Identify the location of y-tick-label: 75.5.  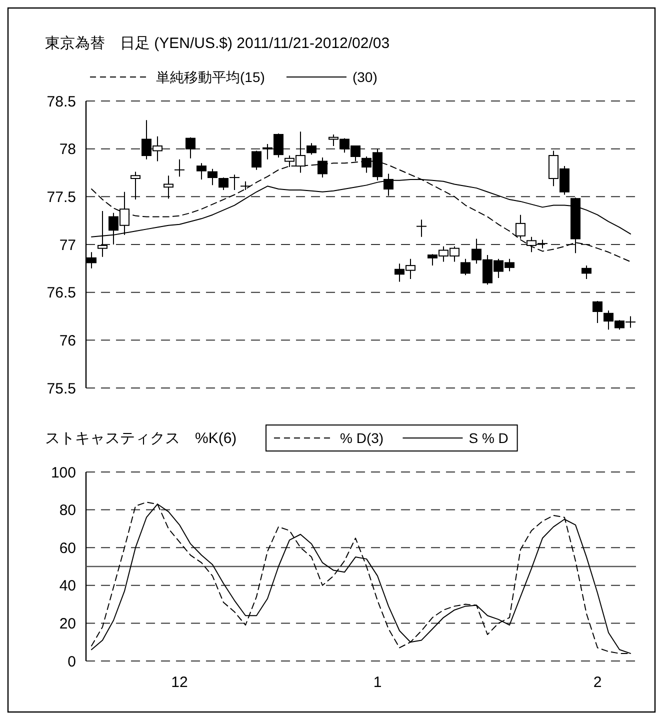
(61, 389).